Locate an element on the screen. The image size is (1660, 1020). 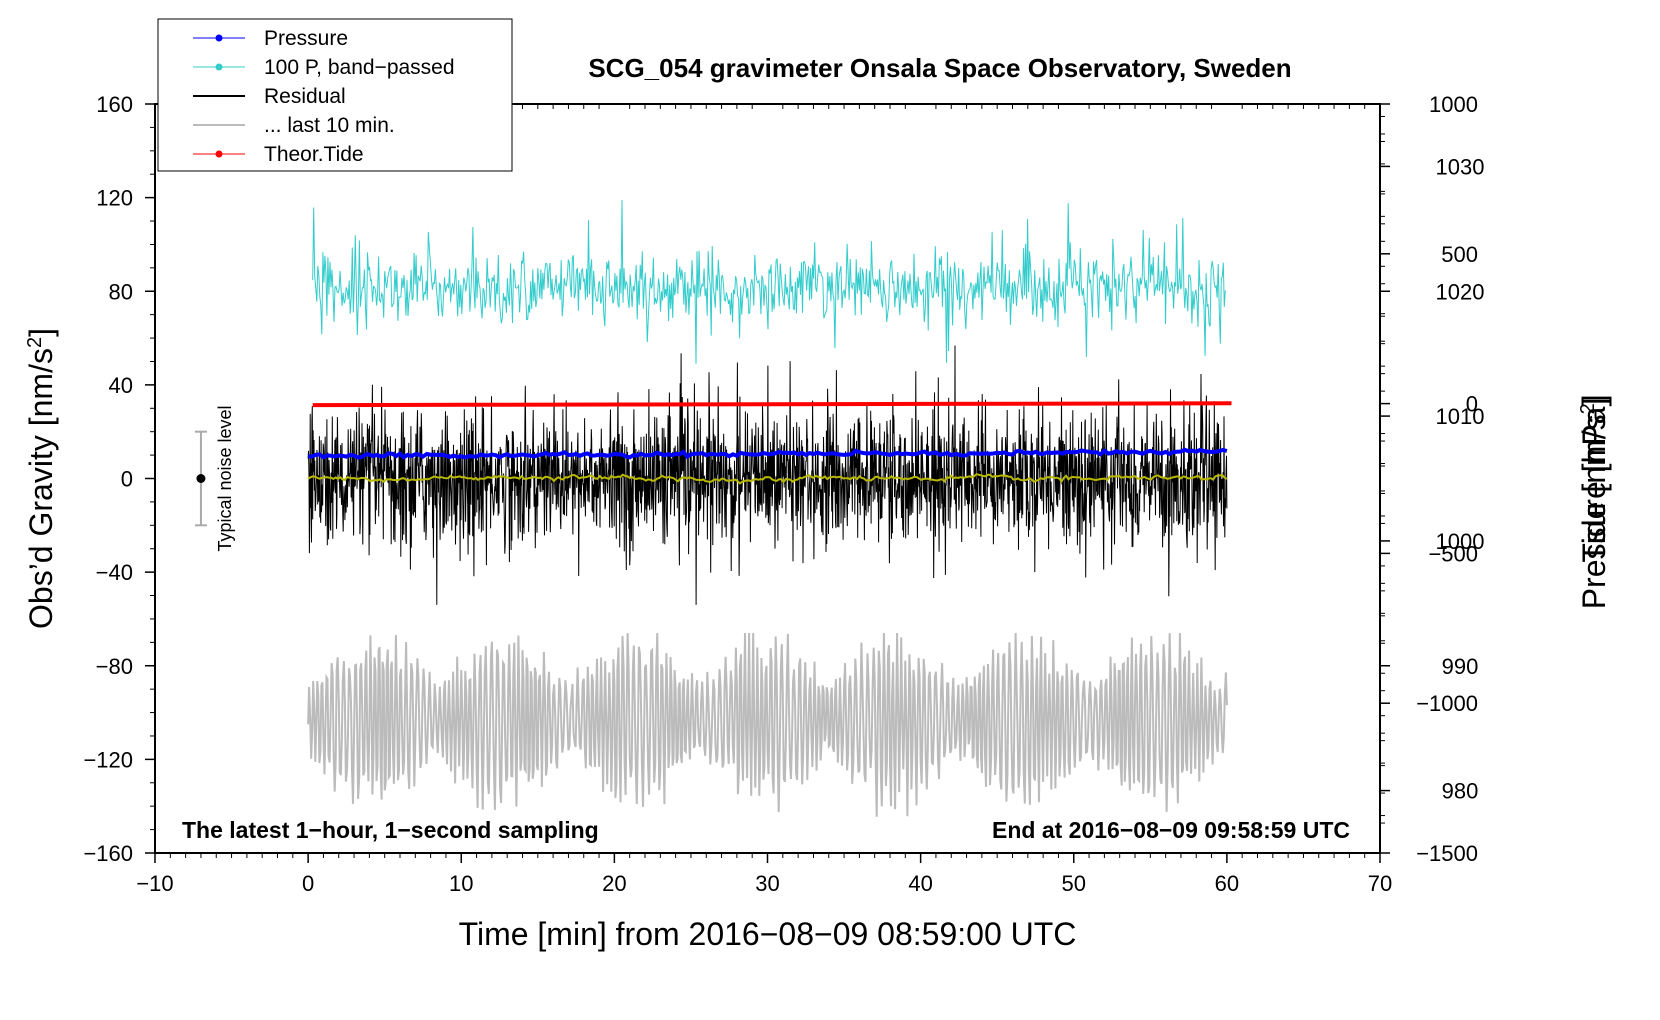
legend-label: 100 P, band−passed is located at coordinates (359, 67).